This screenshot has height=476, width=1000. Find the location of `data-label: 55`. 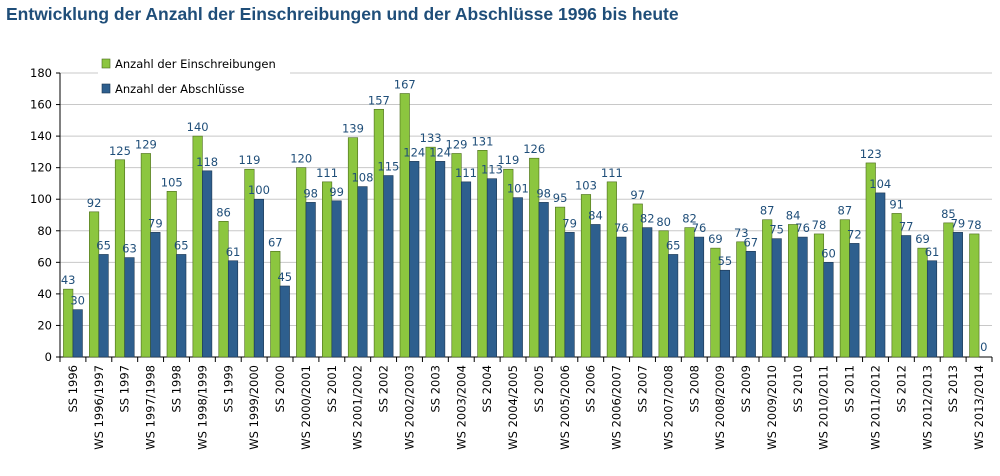

data-label: 55 is located at coordinates (725, 261).